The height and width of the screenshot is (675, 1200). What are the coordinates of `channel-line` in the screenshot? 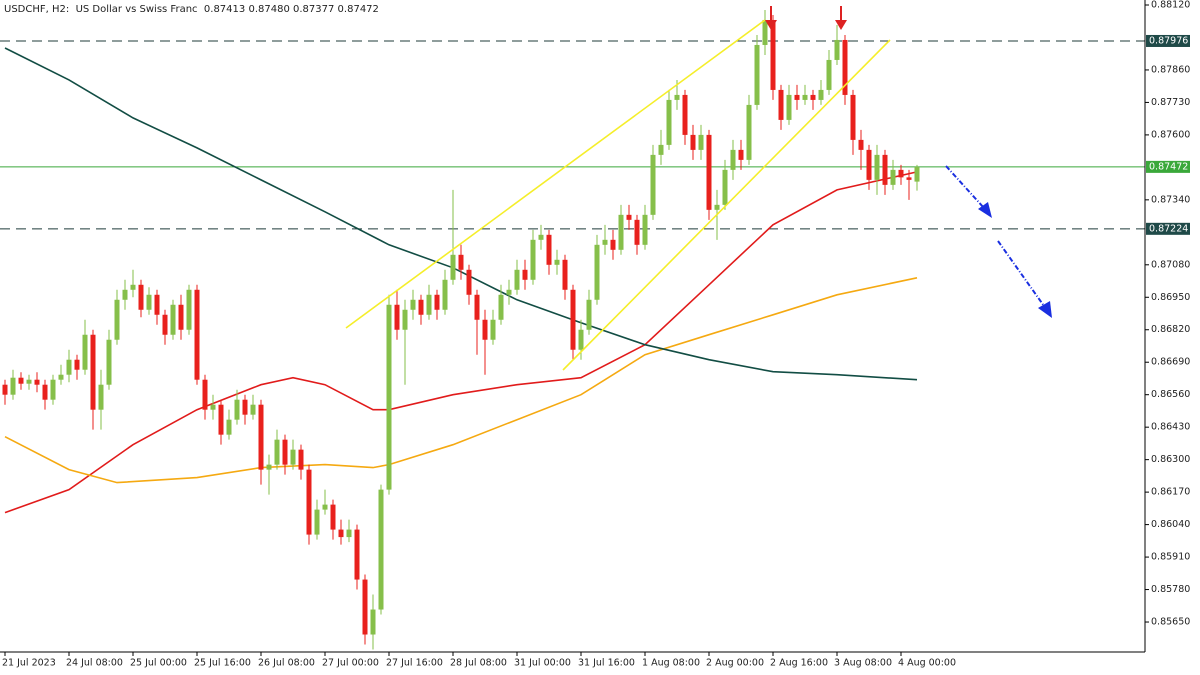 It's located at (726, 205).